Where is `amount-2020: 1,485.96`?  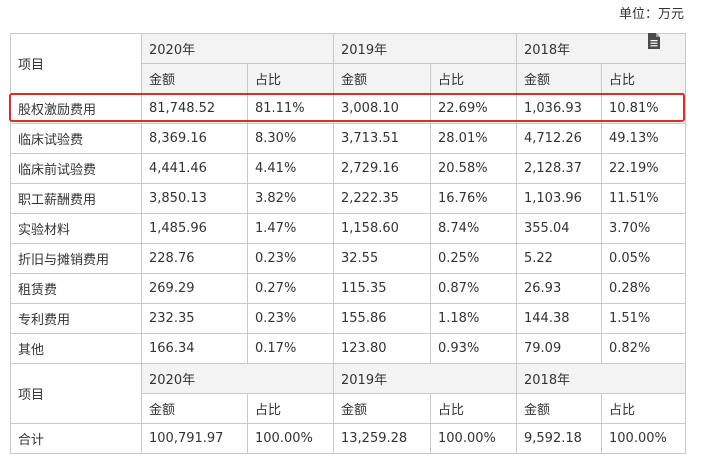
amount-2020: 1,485.96 is located at coordinates (194, 228).